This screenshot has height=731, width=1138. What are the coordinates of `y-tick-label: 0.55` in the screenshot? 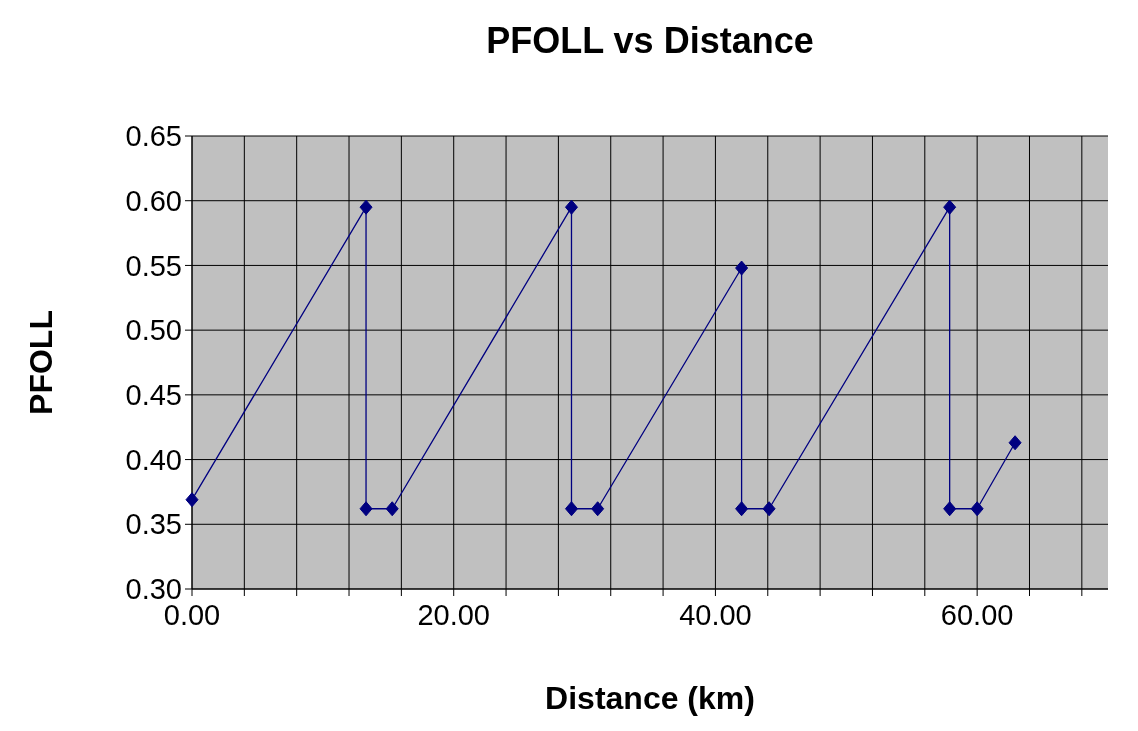 It's located at (153, 265).